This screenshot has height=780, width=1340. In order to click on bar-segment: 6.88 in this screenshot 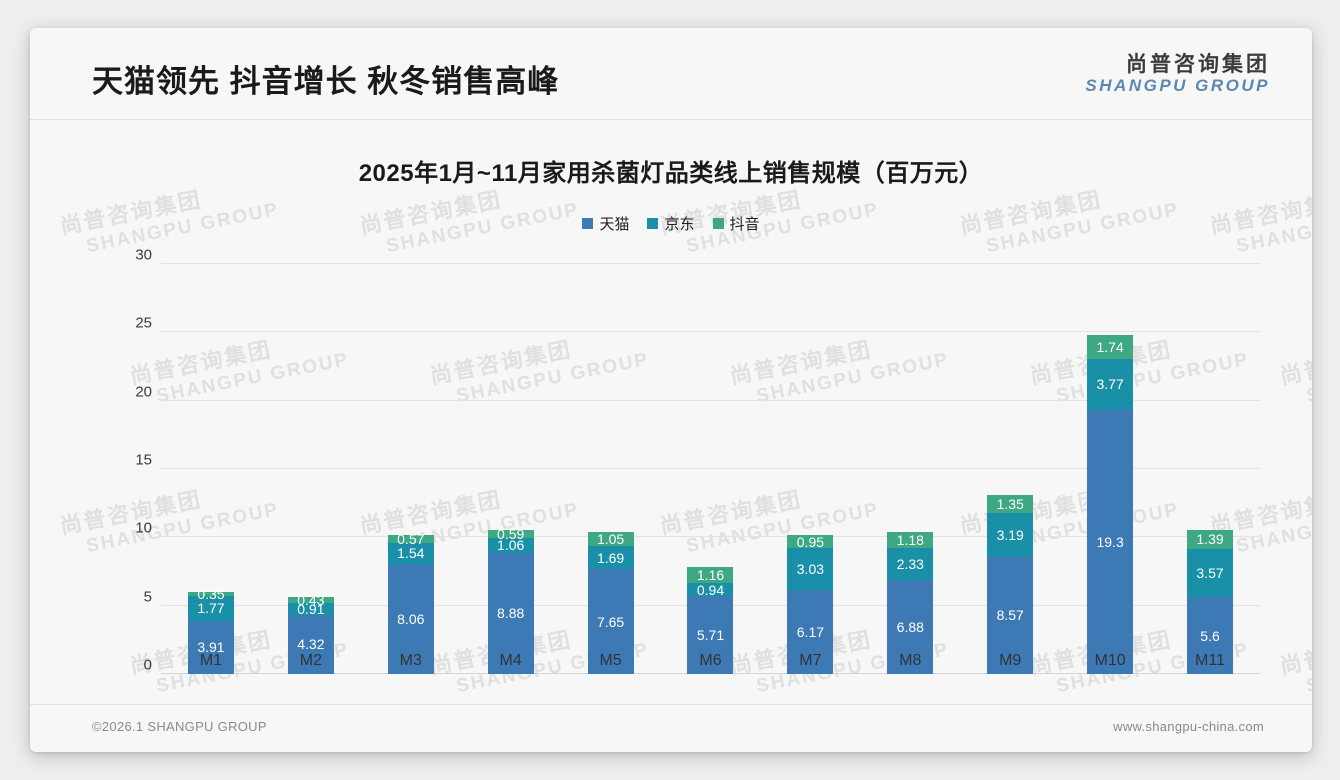, I will do `click(910, 626)`.